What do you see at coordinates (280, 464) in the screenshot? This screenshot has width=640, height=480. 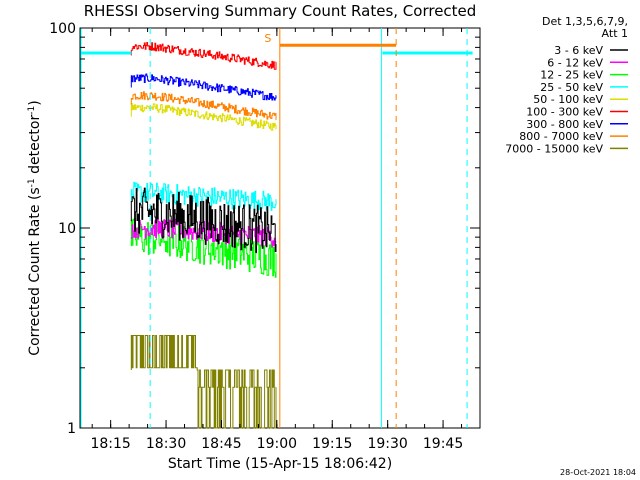 I see `x-axis-label: Start Time (15-Apr-15 18:06:42)` at bounding box center [280, 464].